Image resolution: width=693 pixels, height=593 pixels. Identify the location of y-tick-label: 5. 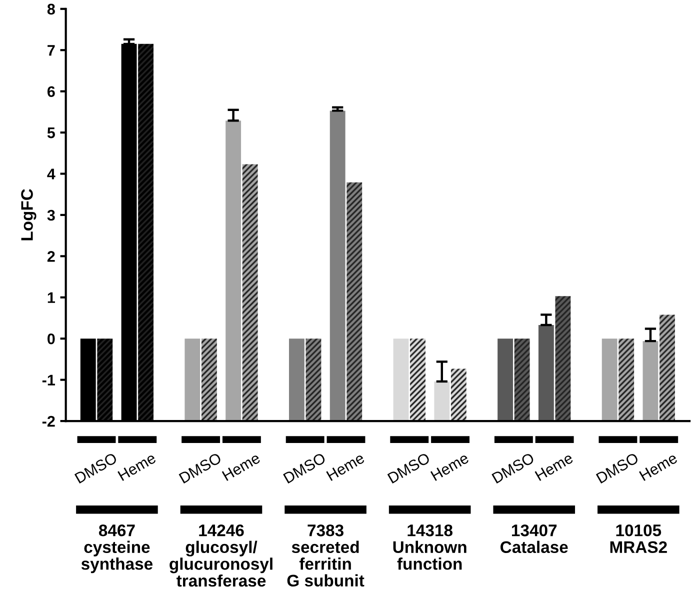
(51, 133).